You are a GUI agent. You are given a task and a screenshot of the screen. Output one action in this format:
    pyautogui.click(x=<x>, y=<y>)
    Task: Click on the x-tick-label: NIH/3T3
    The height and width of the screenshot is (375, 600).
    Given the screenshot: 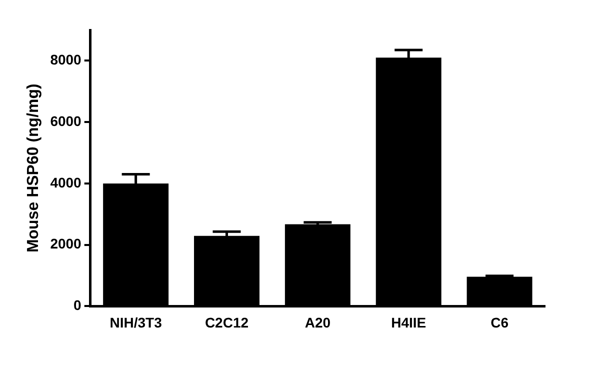 What is the action you would take?
    pyautogui.click(x=136, y=322)
    